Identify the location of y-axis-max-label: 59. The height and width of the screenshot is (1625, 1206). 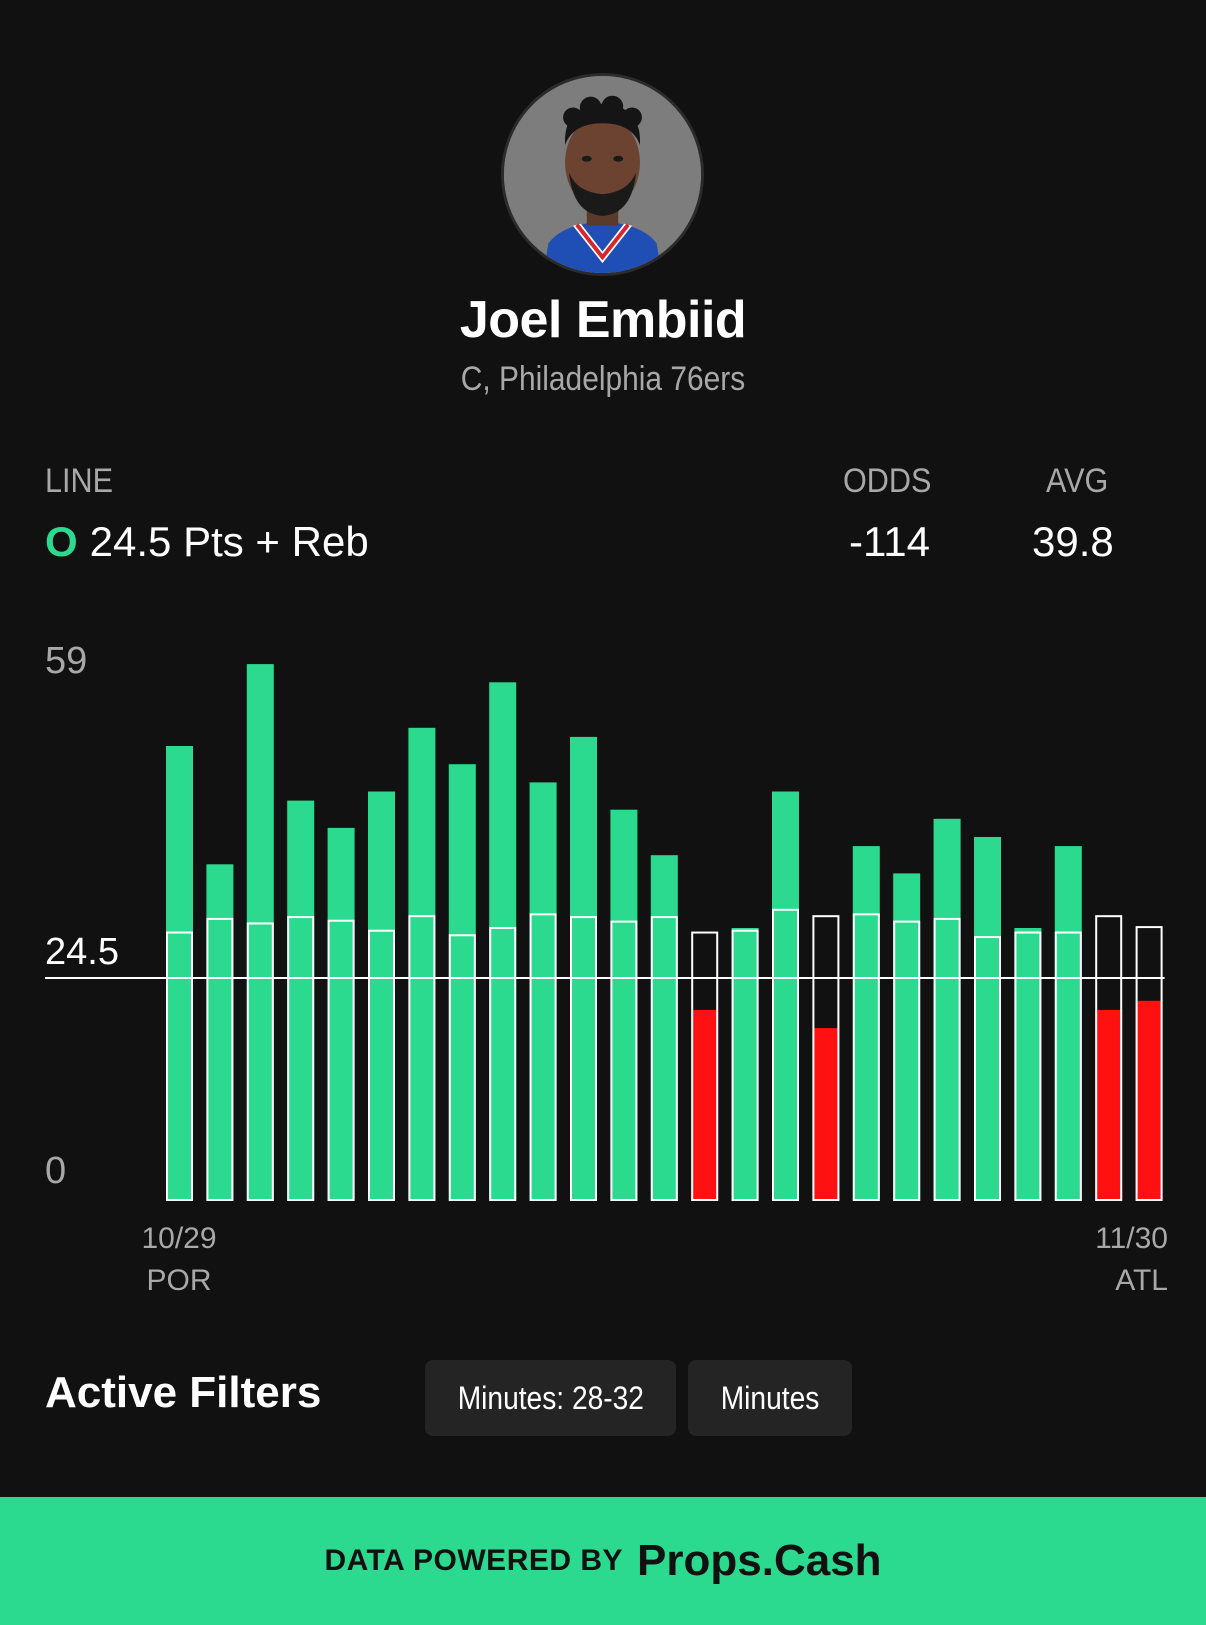
(66, 661).